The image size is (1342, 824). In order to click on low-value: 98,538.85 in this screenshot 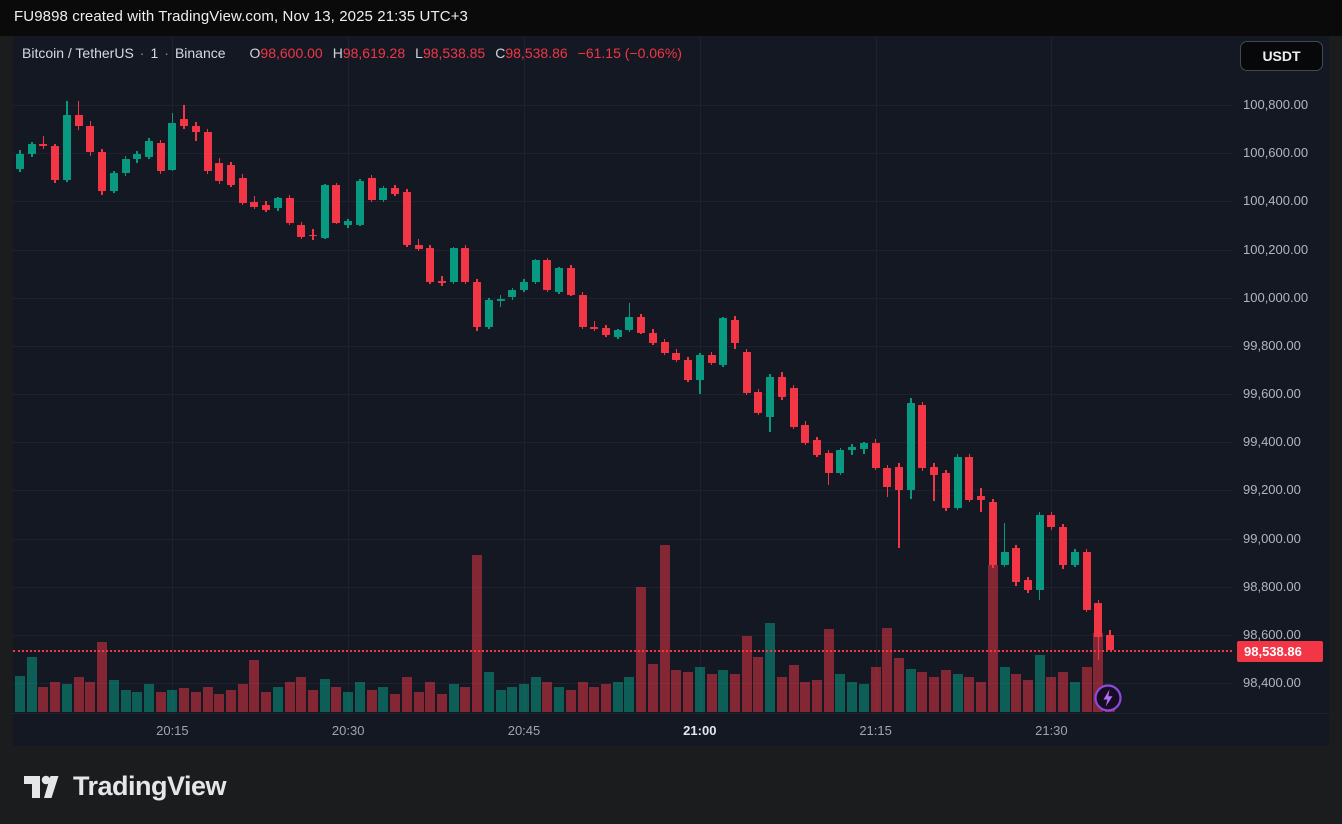, I will do `click(454, 53)`.